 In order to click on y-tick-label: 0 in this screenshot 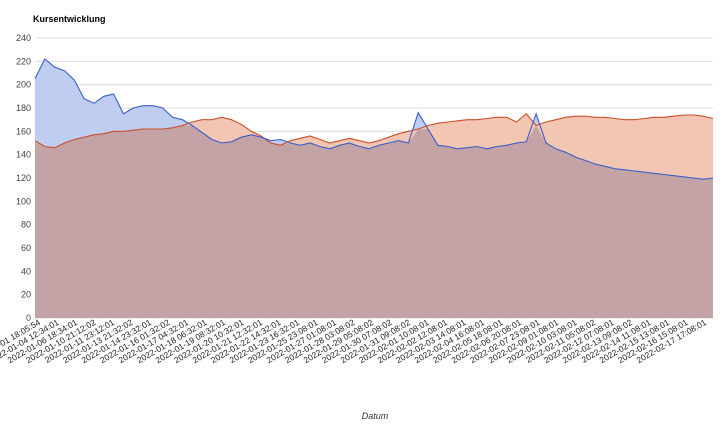, I will do `click(28, 318)`.